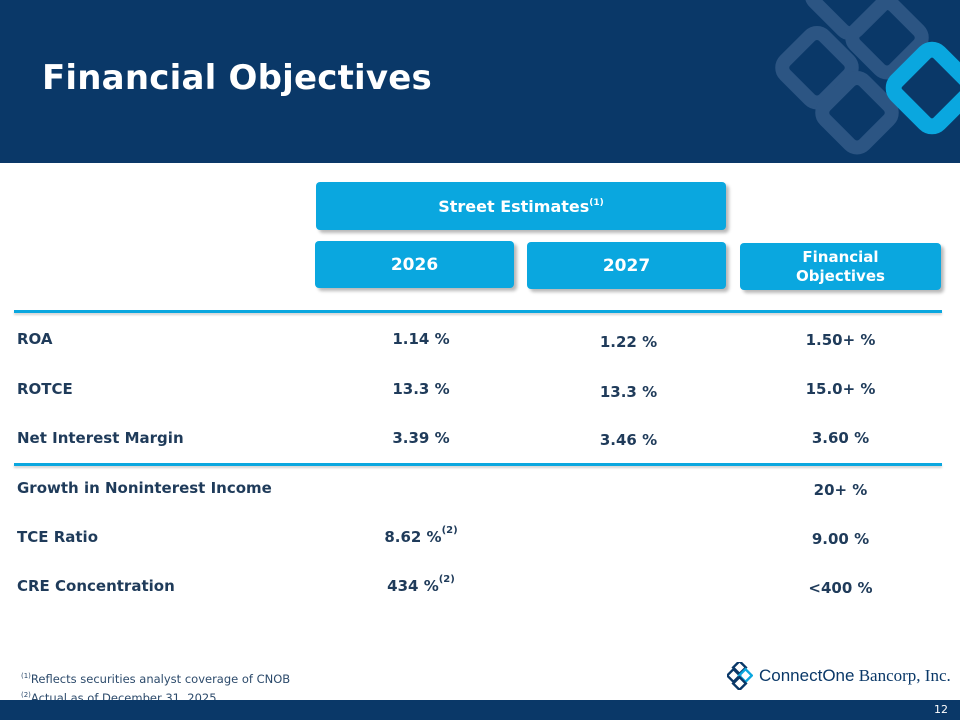 The width and height of the screenshot is (960, 720). Describe the element at coordinates (867, 77) in the screenshot. I see `diamond-pattern-icon` at that location.